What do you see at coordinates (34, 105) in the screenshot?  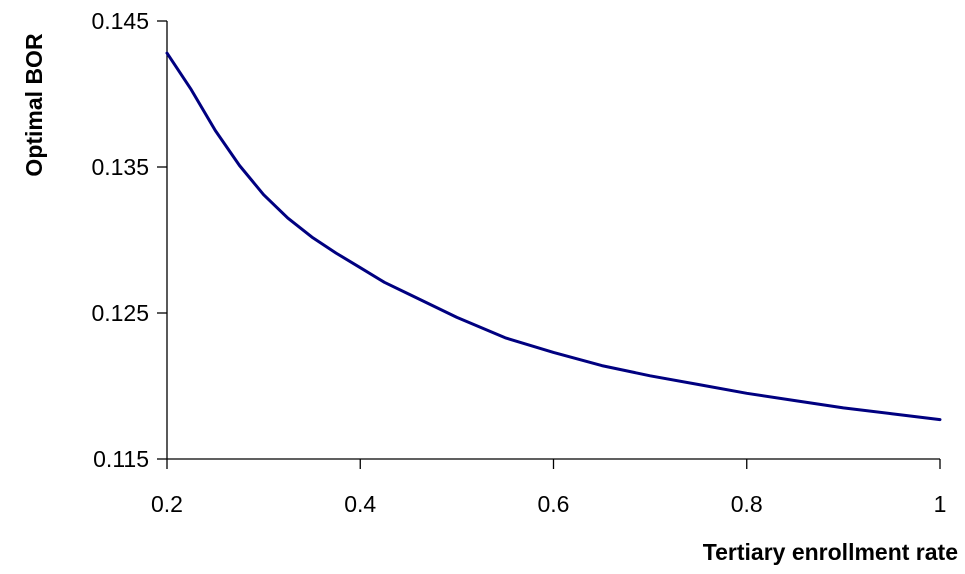 I see `y-axis-title: Optimal BOR` at bounding box center [34, 105].